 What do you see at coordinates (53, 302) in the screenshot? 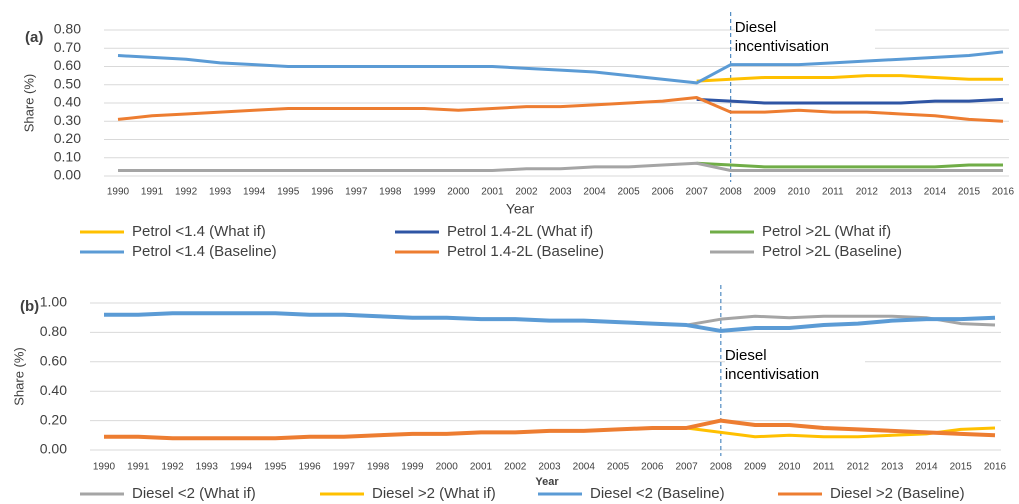
I see `y-tick-label: 1.00` at bounding box center [53, 302].